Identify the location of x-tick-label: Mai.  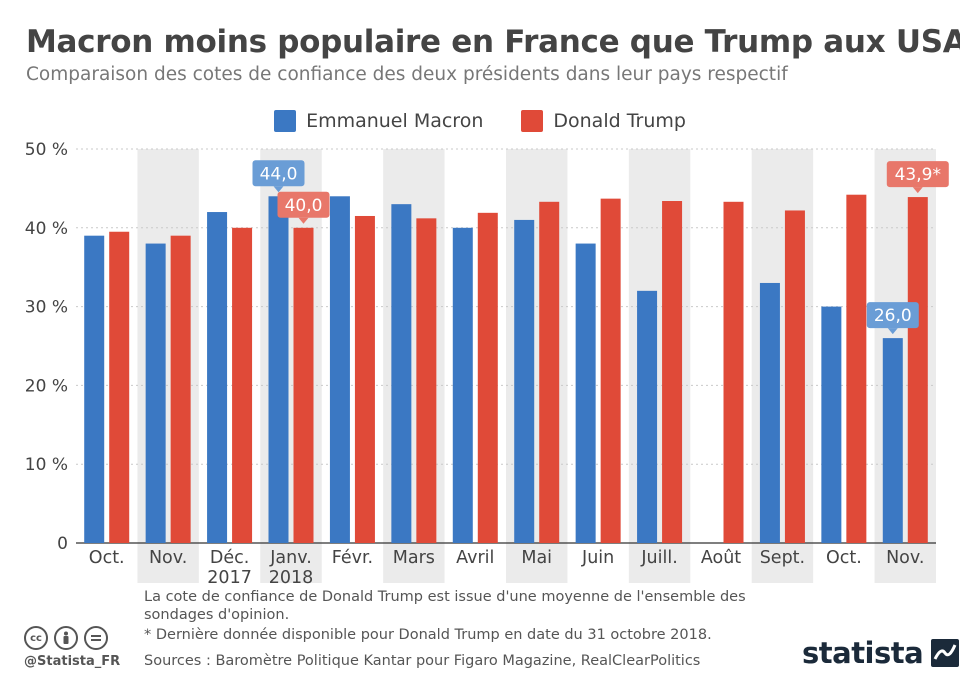
(536, 558).